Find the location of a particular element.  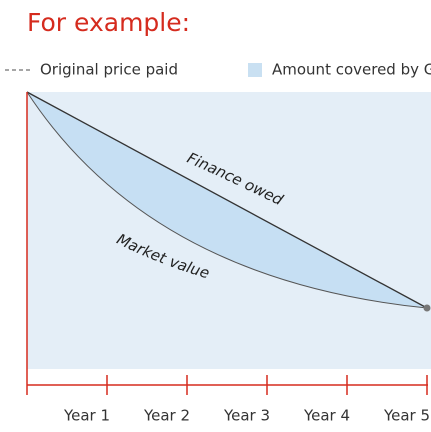

x-label: Year 1 is located at coordinates (86, 416).